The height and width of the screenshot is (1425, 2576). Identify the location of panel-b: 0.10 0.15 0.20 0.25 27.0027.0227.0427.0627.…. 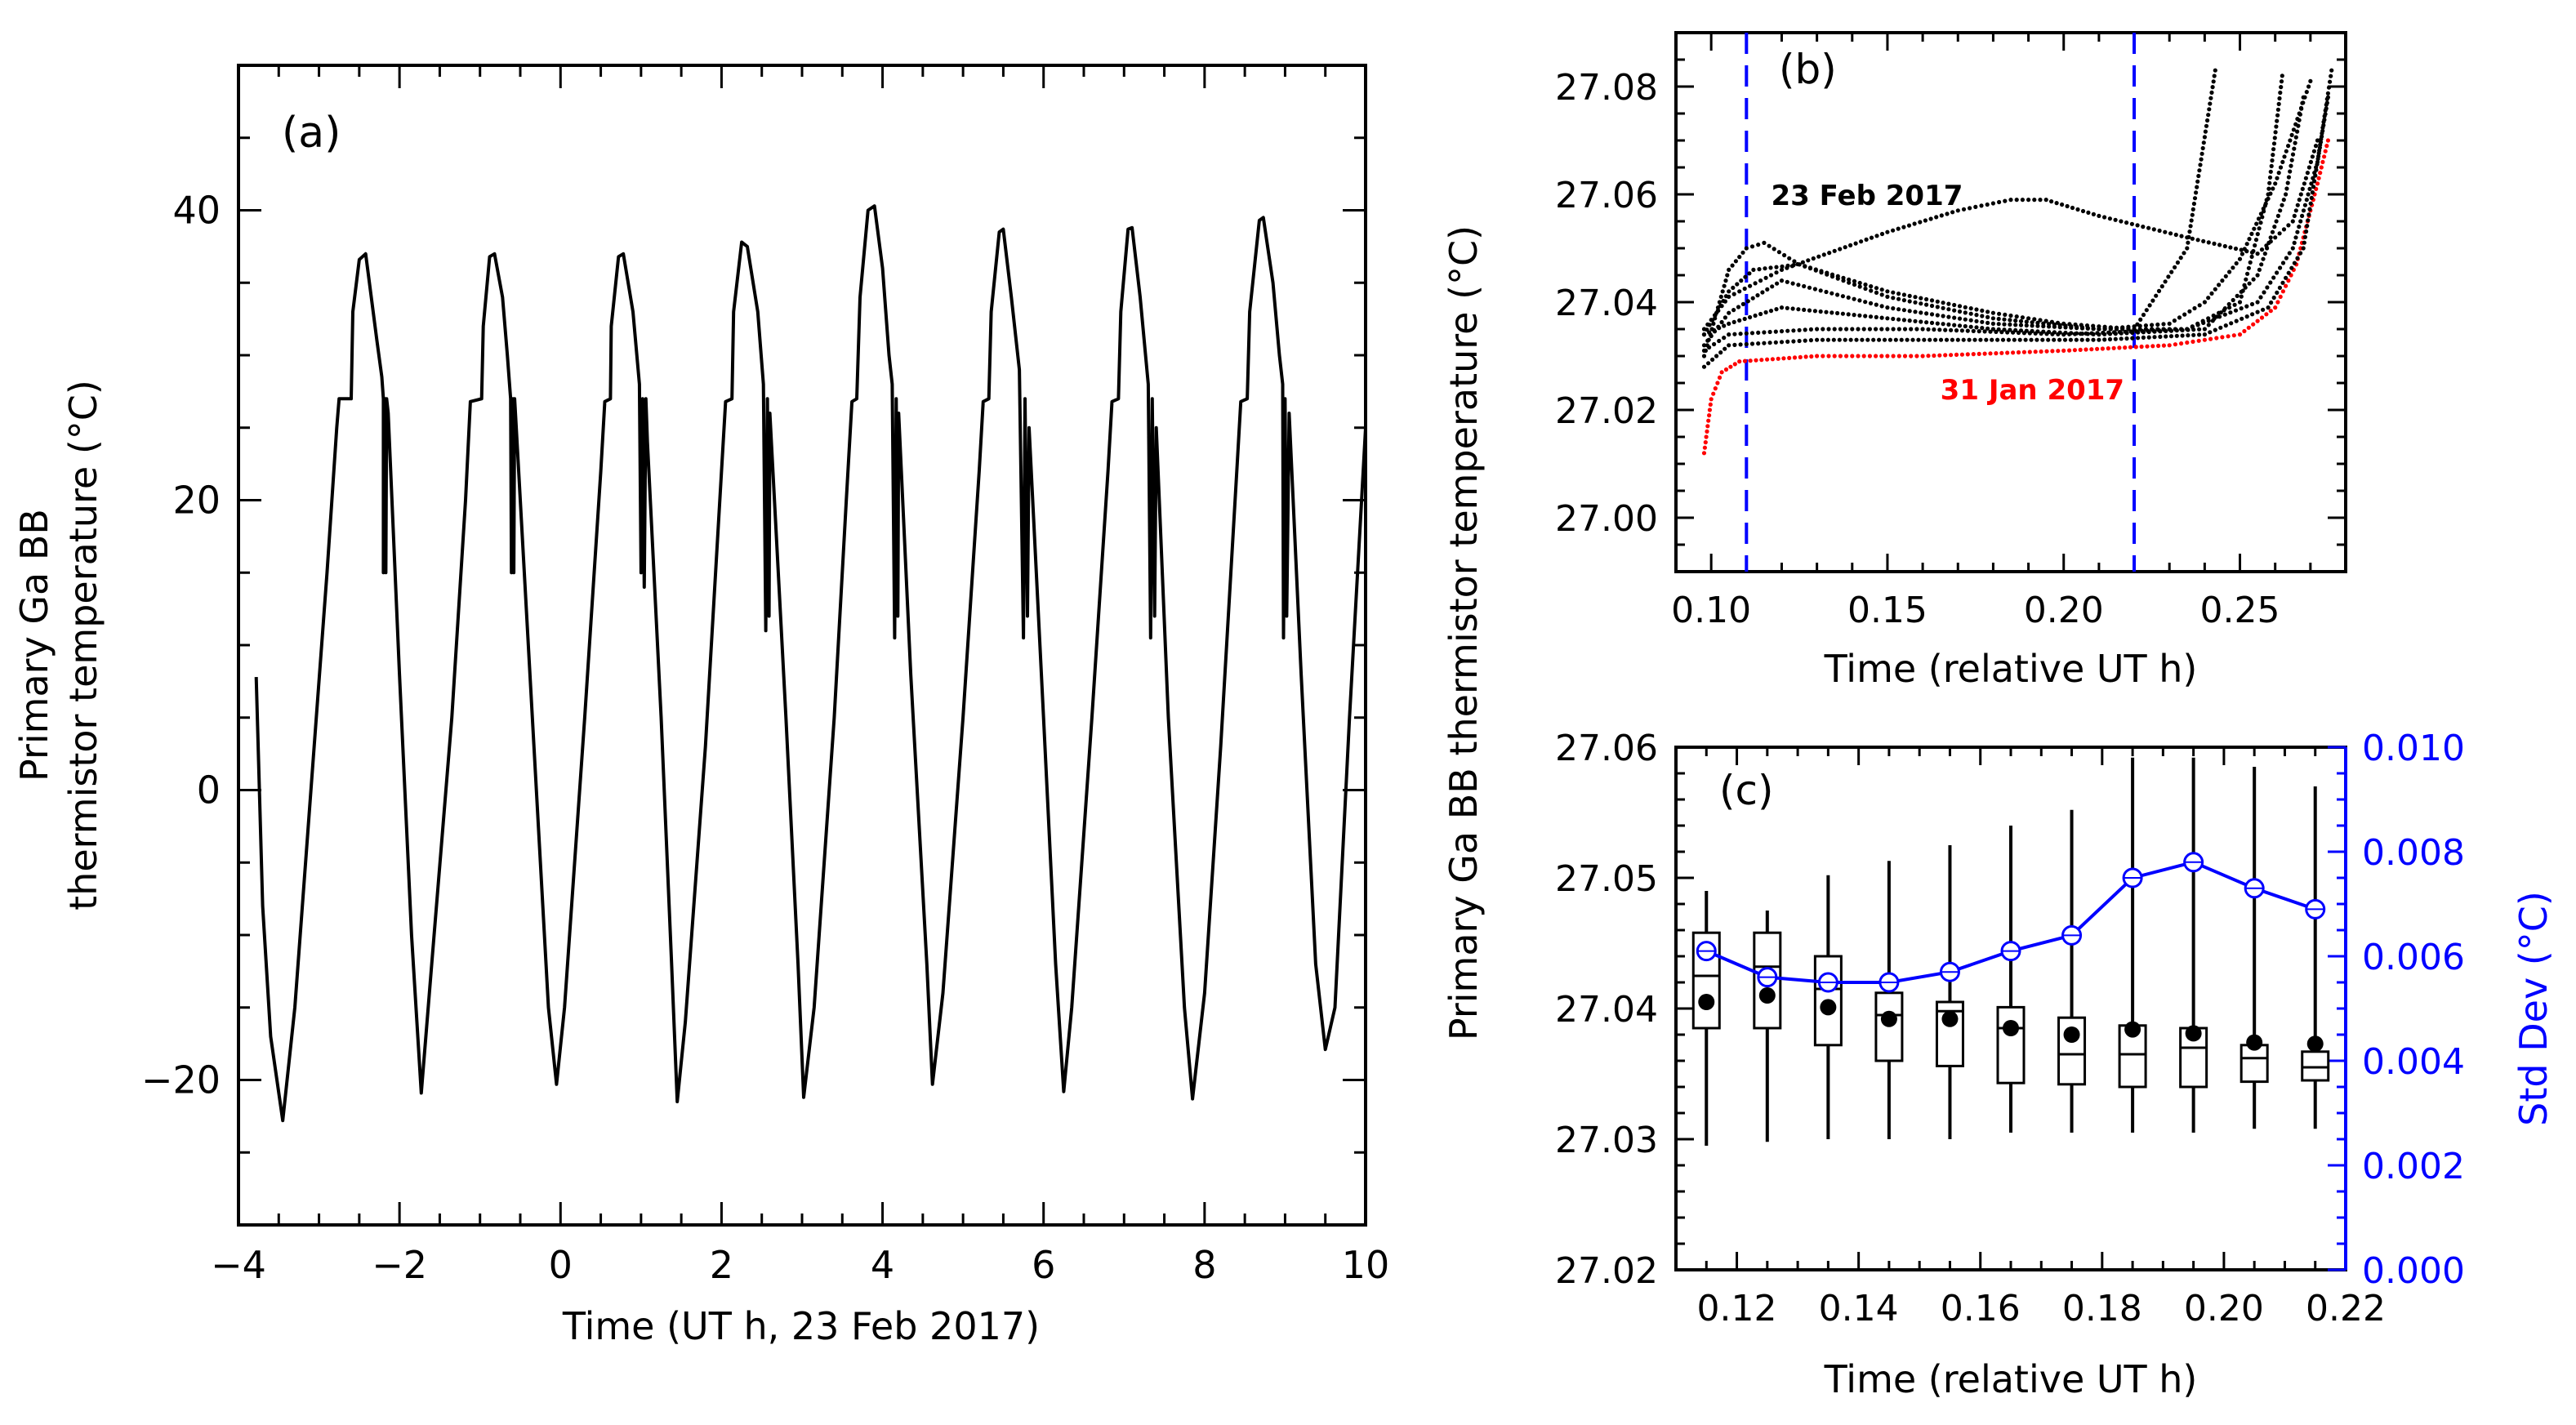
(1951, 361).